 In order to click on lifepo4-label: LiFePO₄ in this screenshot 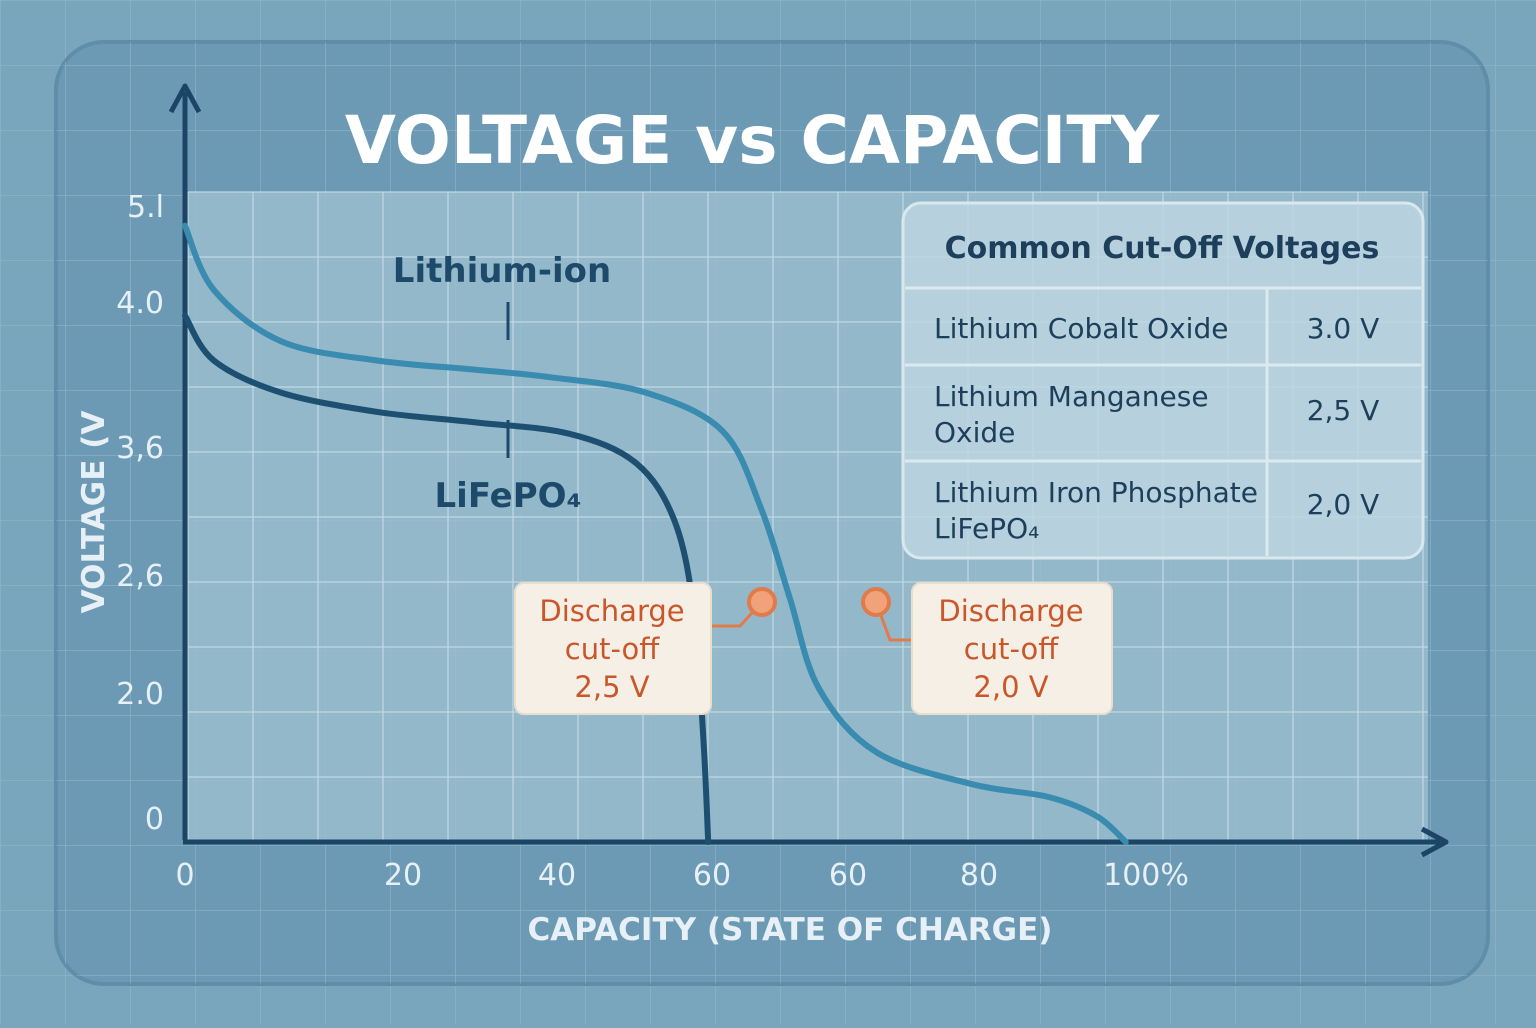, I will do `click(508, 496)`.